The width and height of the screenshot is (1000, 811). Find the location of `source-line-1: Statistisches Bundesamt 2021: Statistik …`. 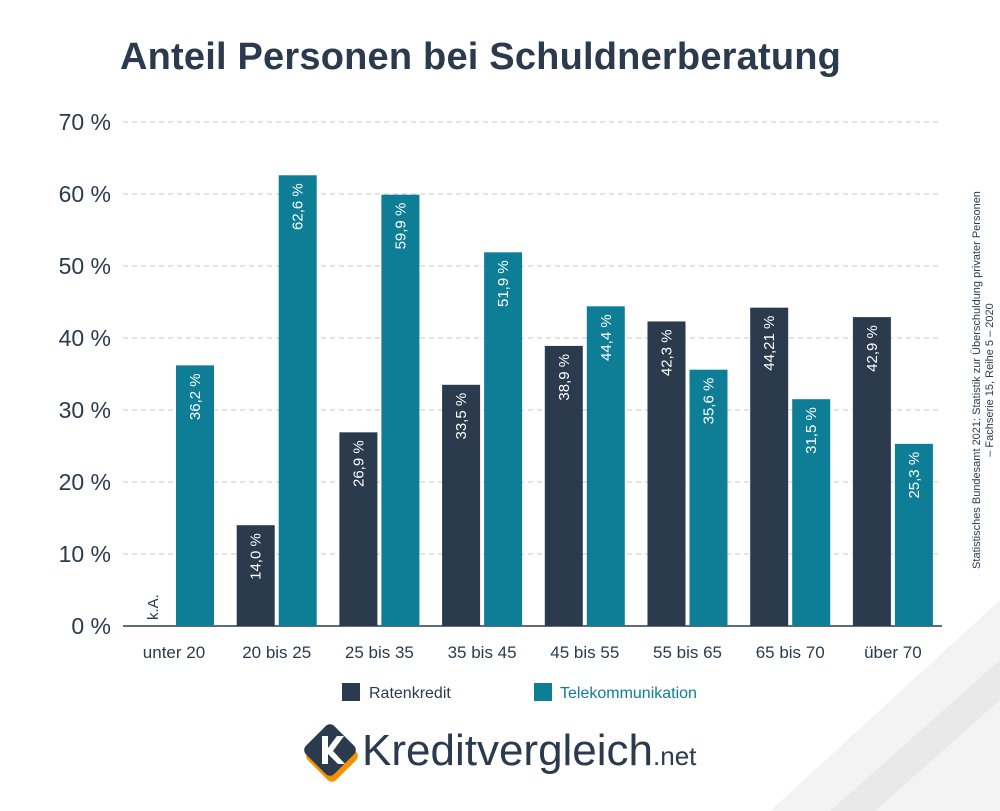

source-line-1: Statistisches Bundesamt 2021: Statistik … is located at coordinates (977, 380).